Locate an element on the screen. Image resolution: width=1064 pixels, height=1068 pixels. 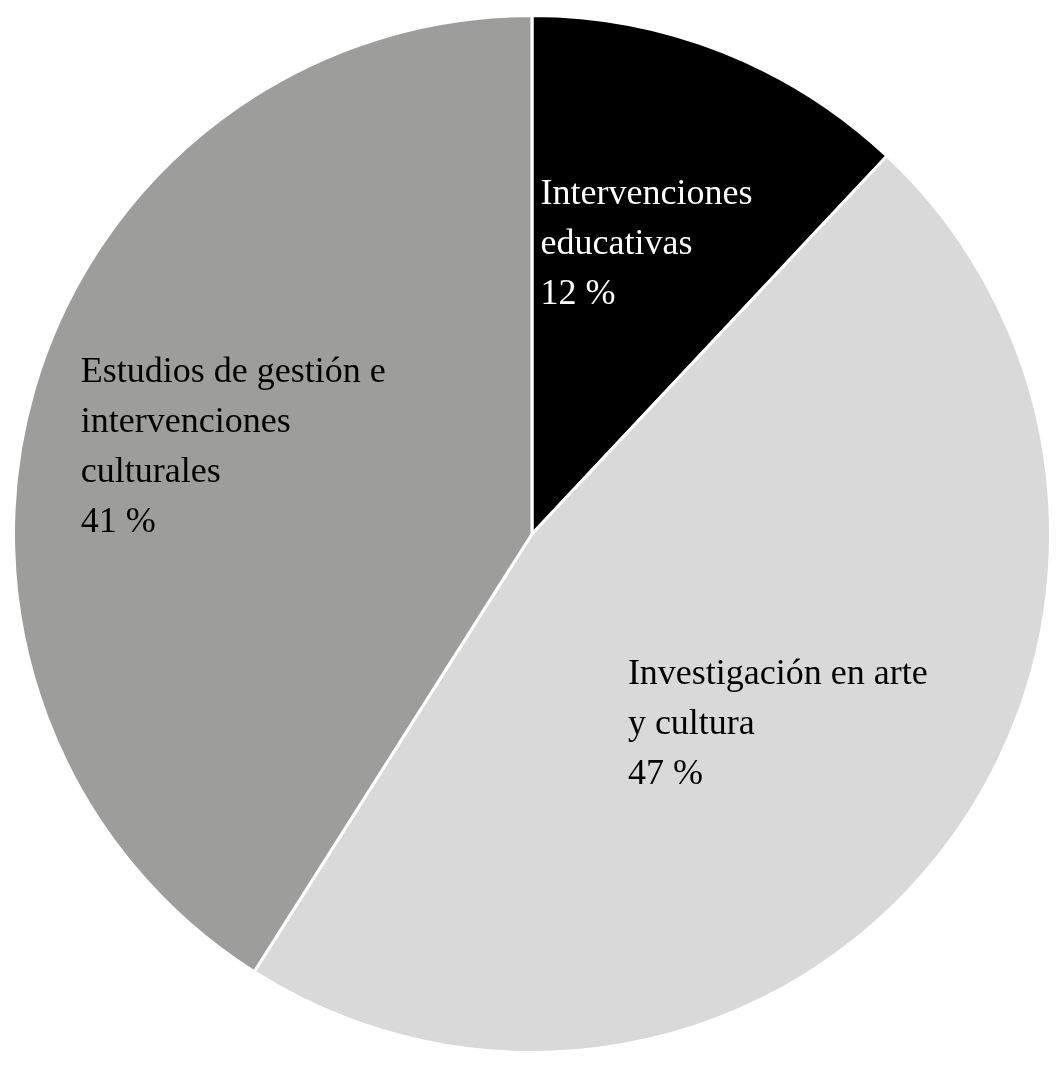
slice-label: Investigación en arte y cultura is located at coordinates (777, 697).